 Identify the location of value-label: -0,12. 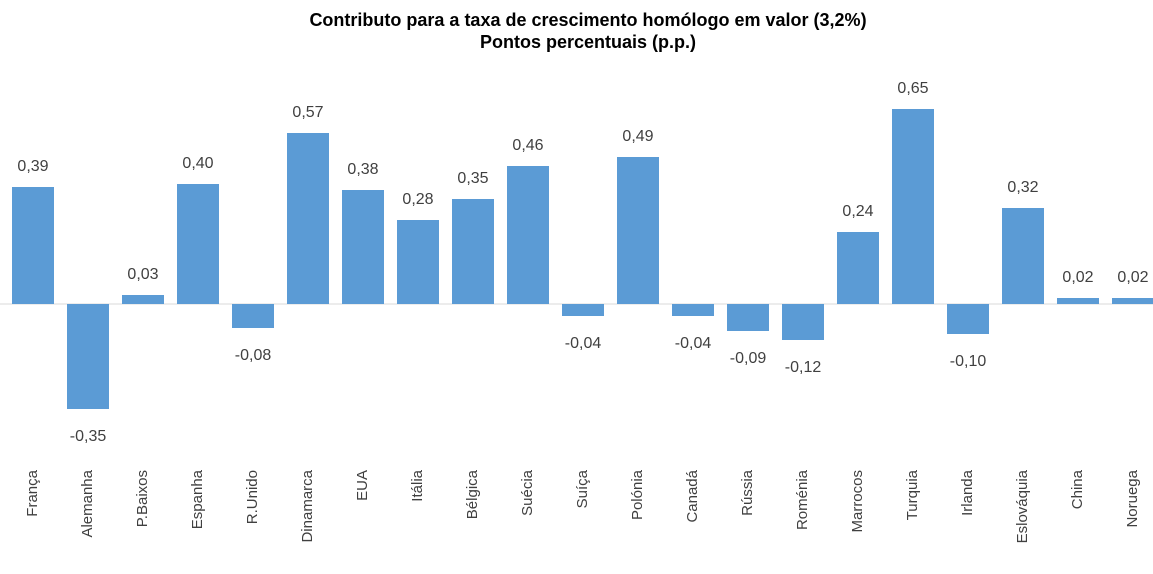
(803, 367).